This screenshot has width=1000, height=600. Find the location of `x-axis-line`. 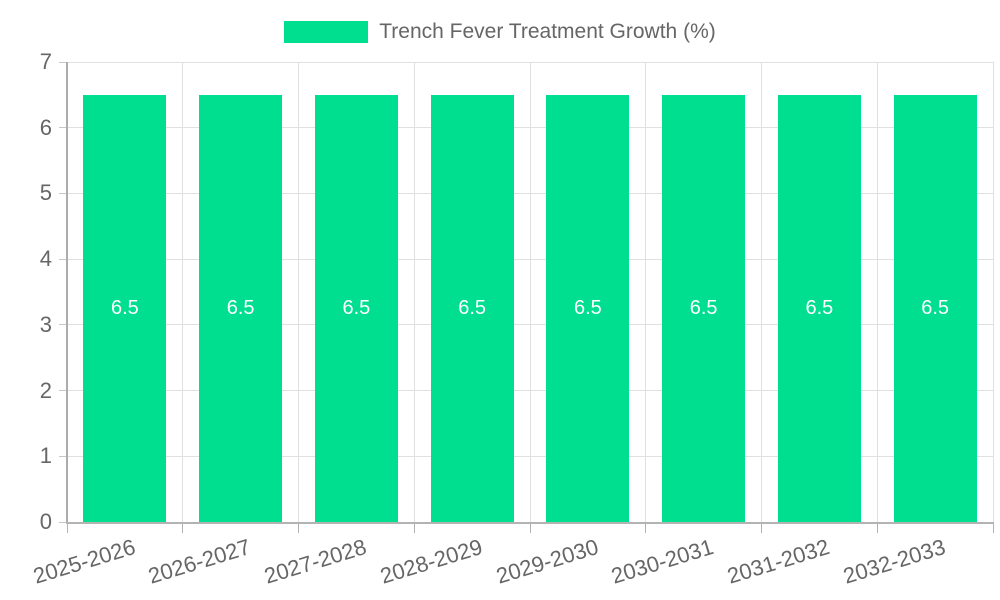

x-axis-line is located at coordinates (530, 523).